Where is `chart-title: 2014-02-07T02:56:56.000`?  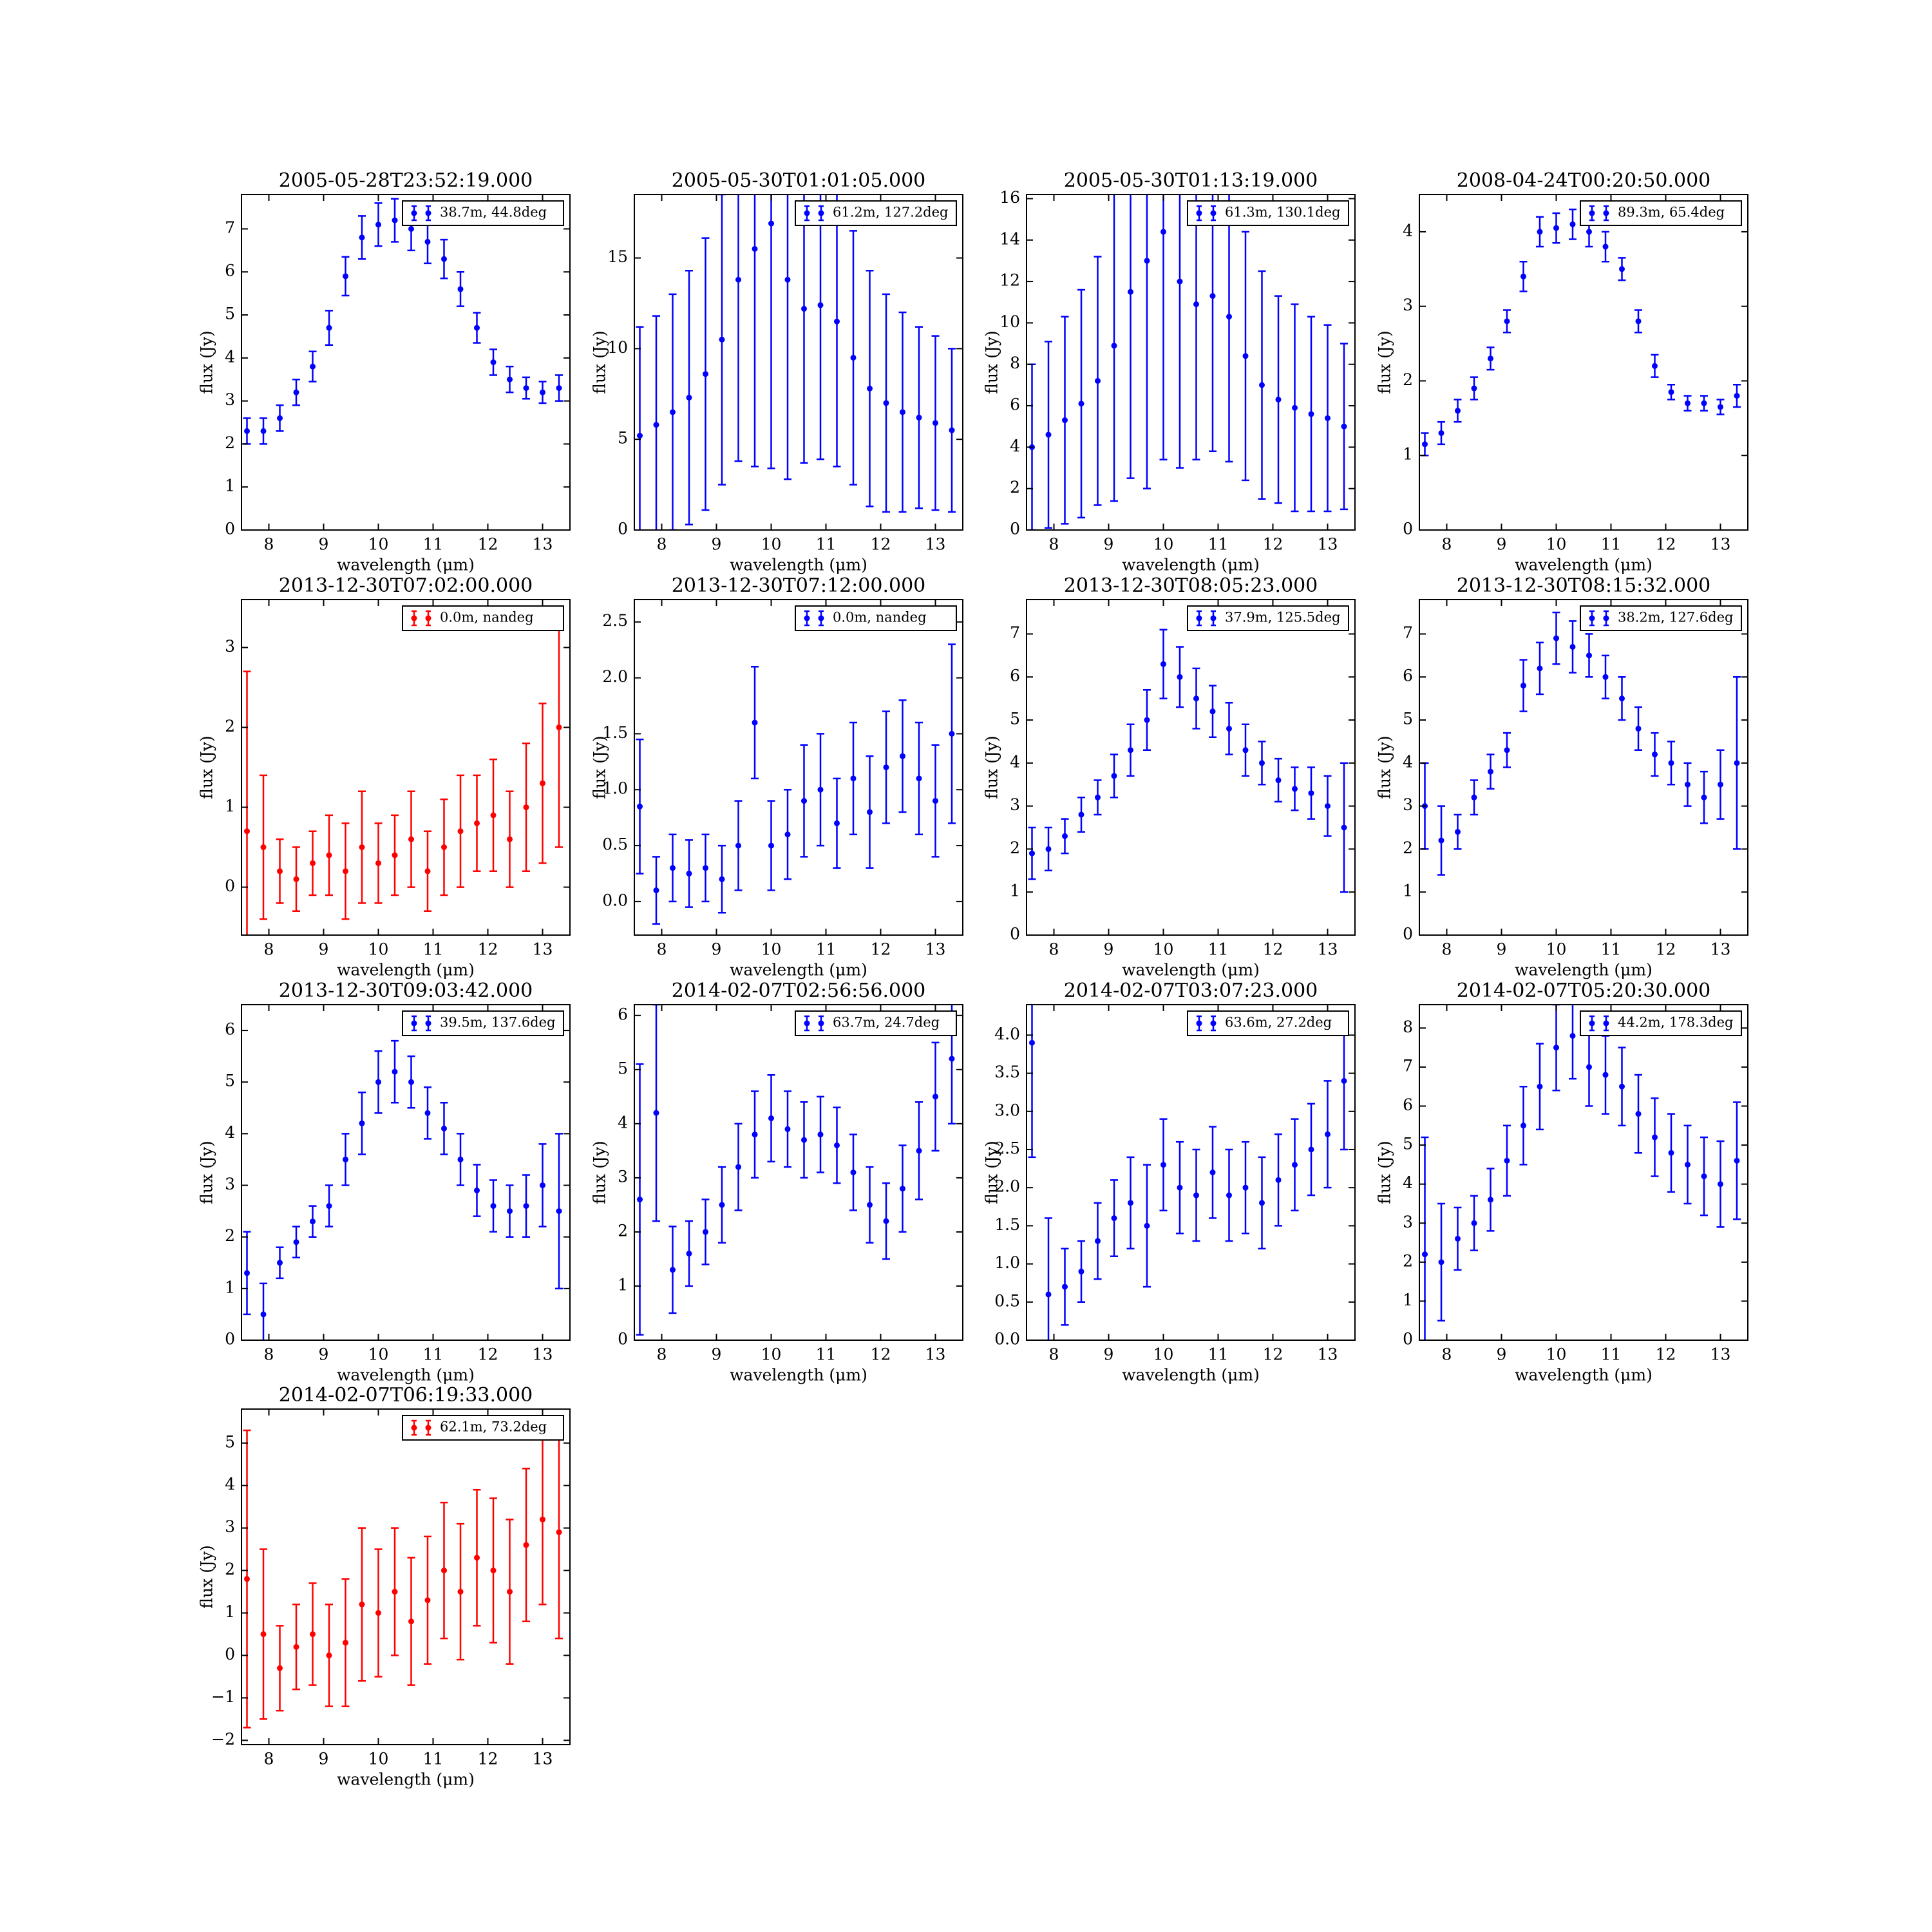
chart-title: 2014-02-07T02:56:56.000 is located at coordinates (799, 991).